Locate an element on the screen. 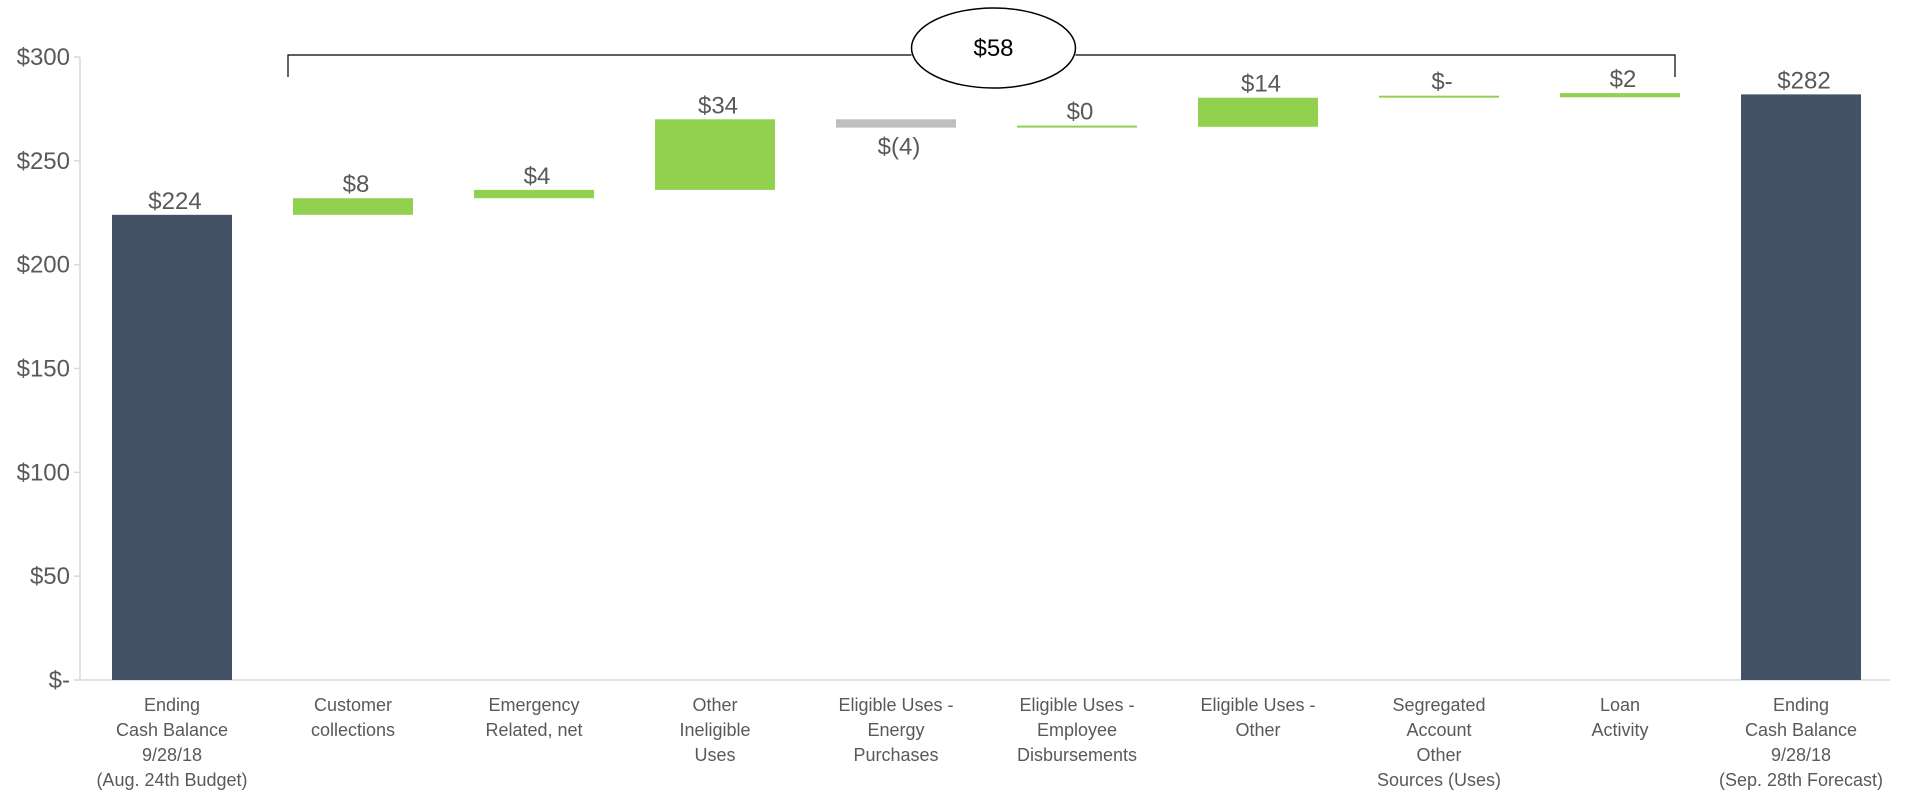  category-label: Emergency Related, net is located at coordinates (533, 717).